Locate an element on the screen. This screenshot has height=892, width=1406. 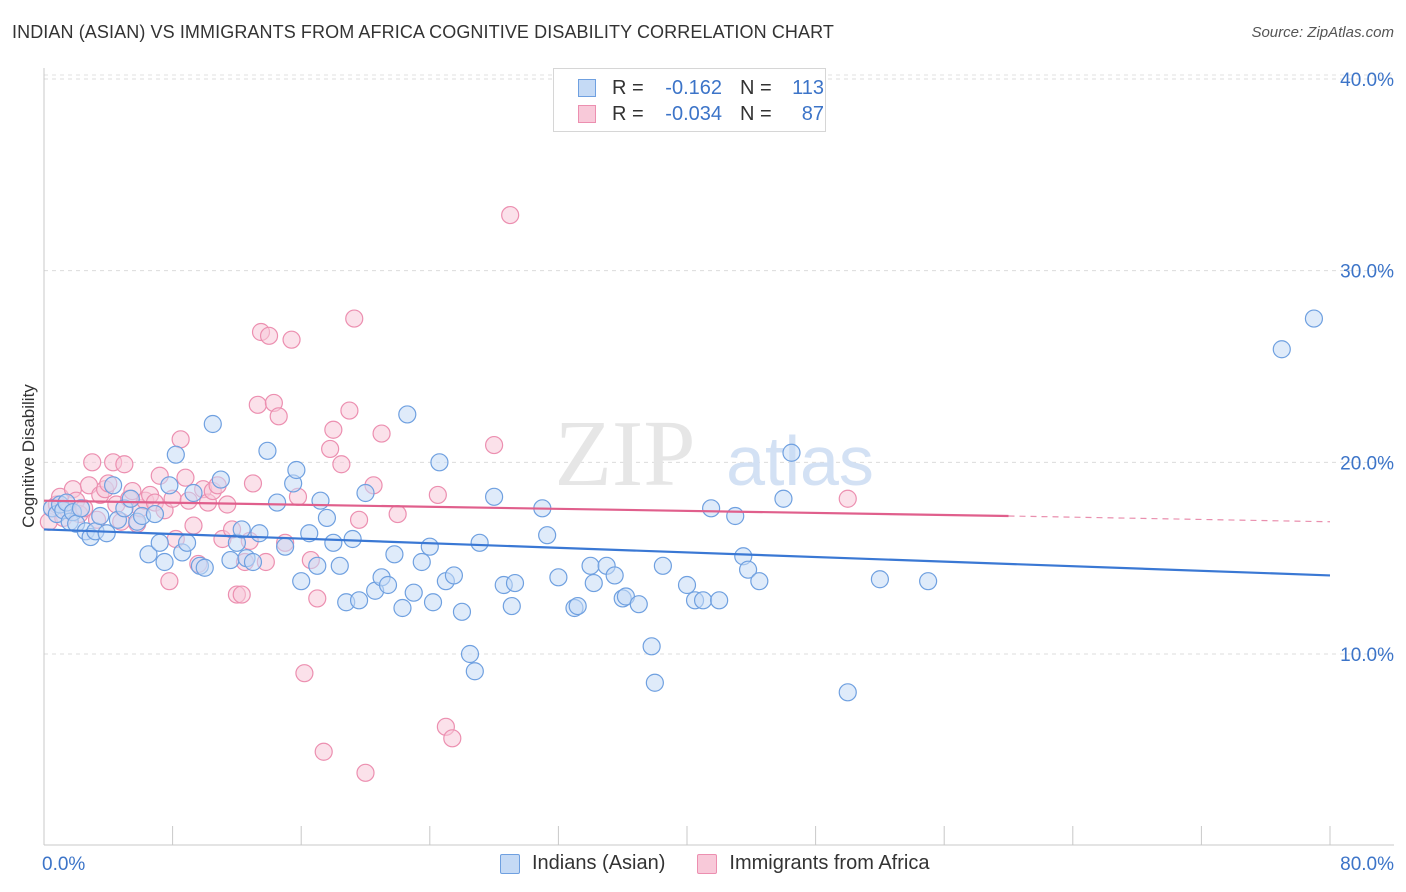
legend-n-value: 87 is located at coordinates (812, 113).